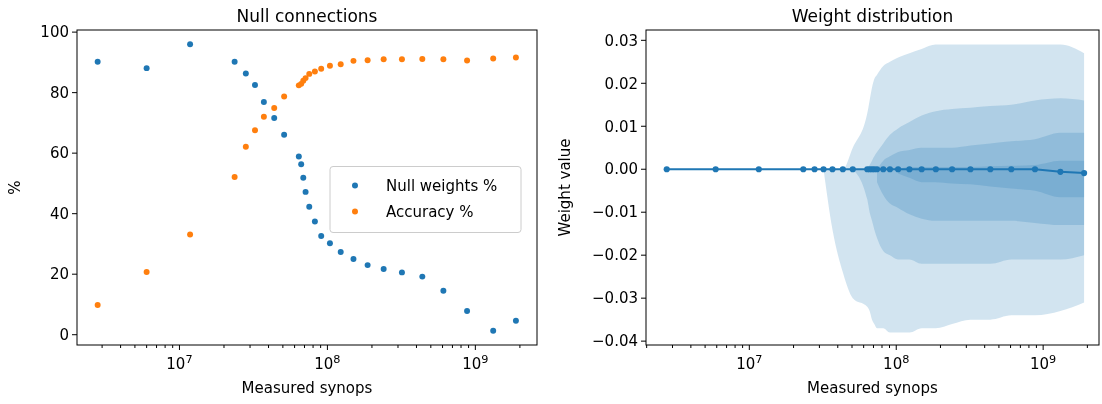 Image resolution: width=1102 pixels, height=404 pixels. Describe the element at coordinates (307, 16) in the screenshot. I see `chart-title: Null connections` at that location.